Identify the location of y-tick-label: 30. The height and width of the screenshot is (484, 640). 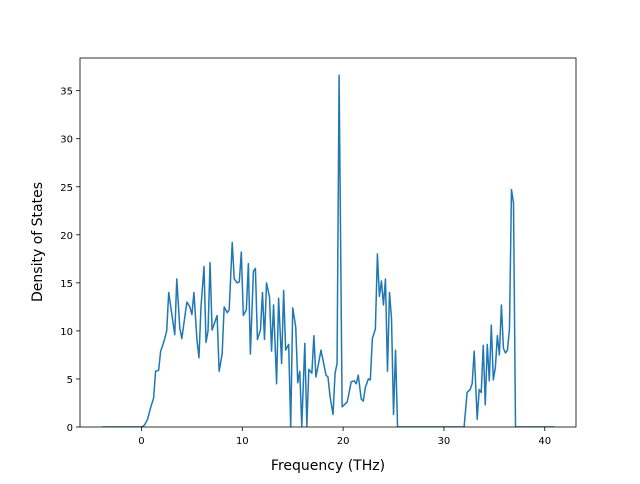
(66, 140).